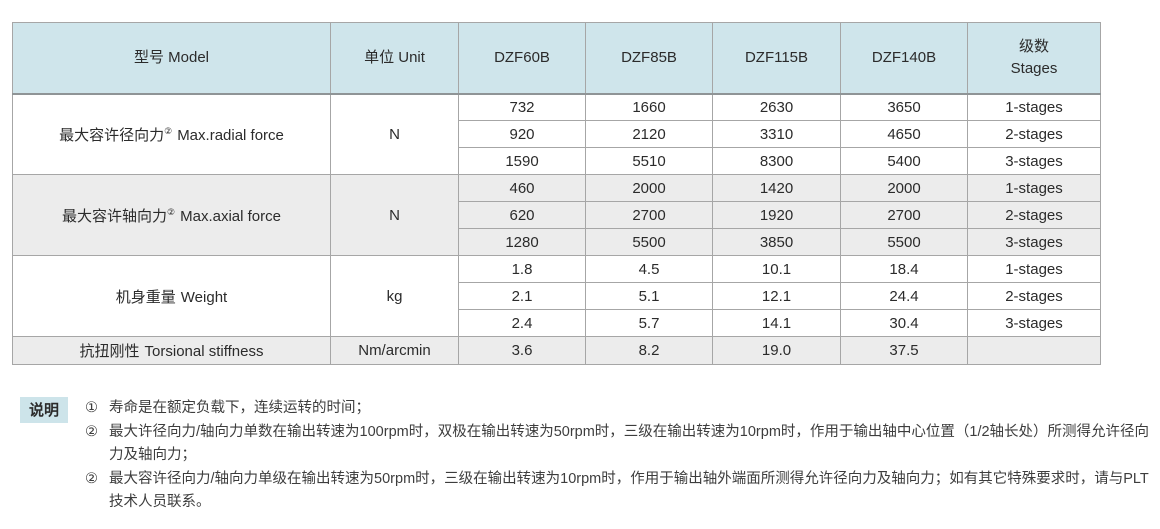 This screenshot has width=1160, height=529. I want to click on table-row: 2.1 5.1 12.1 24.4 2-stages, so click(557, 296).